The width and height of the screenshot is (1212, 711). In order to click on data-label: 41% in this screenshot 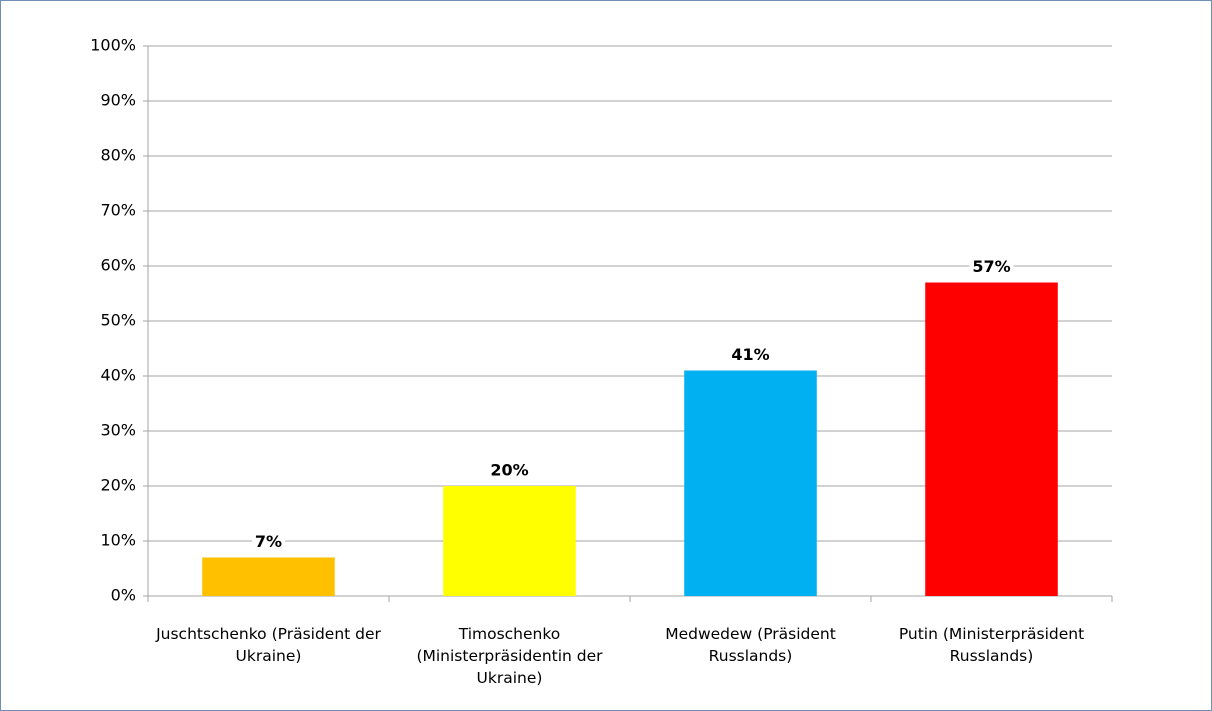, I will do `click(750, 354)`.